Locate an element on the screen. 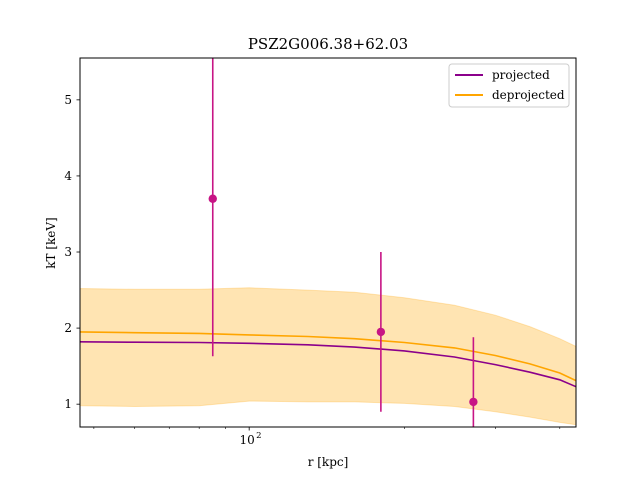 This screenshot has height=480, width=640. legend: projected deprojected is located at coordinates (509, 85).